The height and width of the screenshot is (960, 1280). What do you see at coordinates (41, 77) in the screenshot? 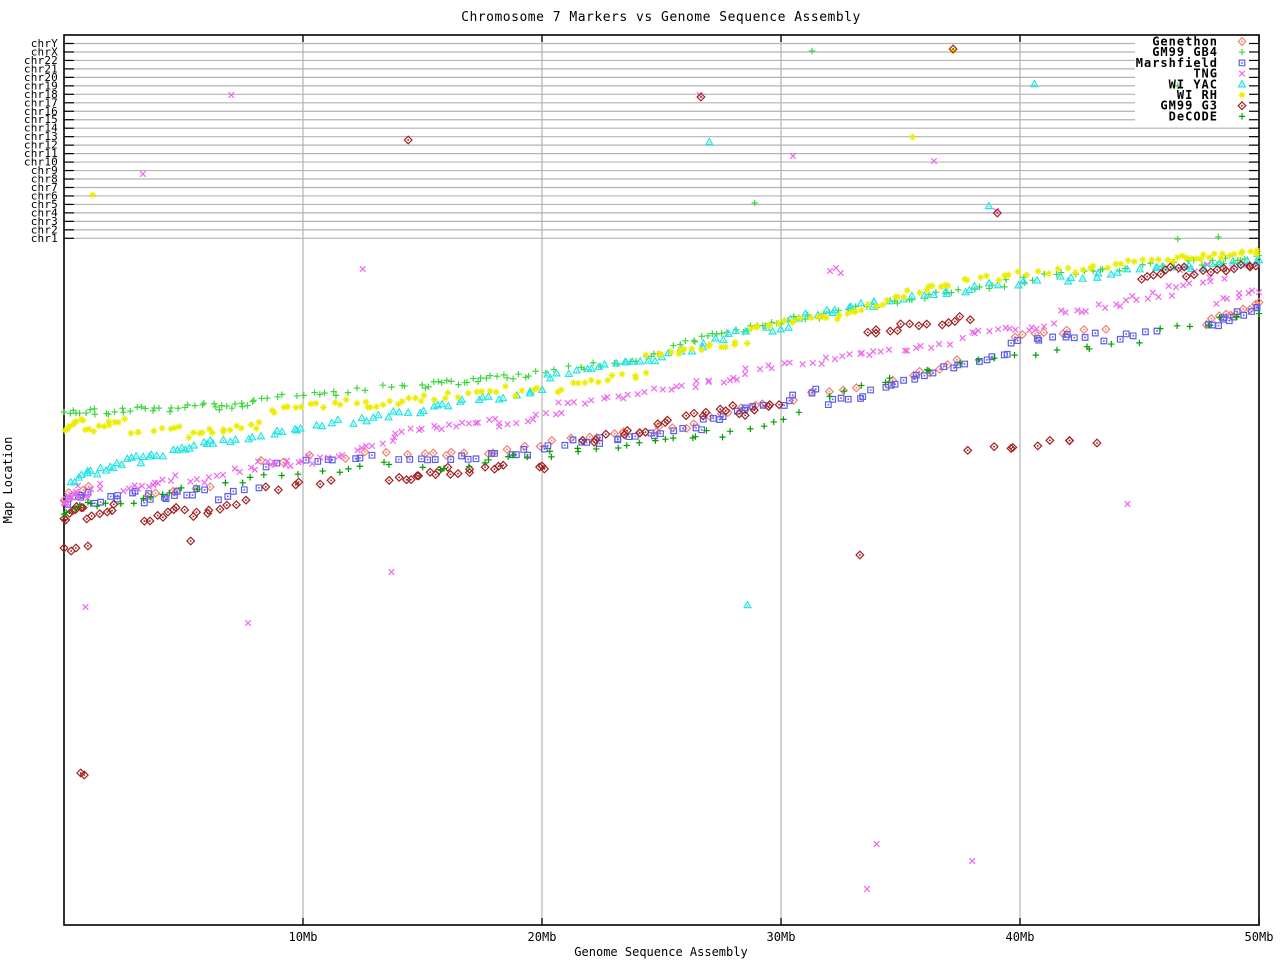
I see `chromosome-label: chr20` at bounding box center [41, 77].